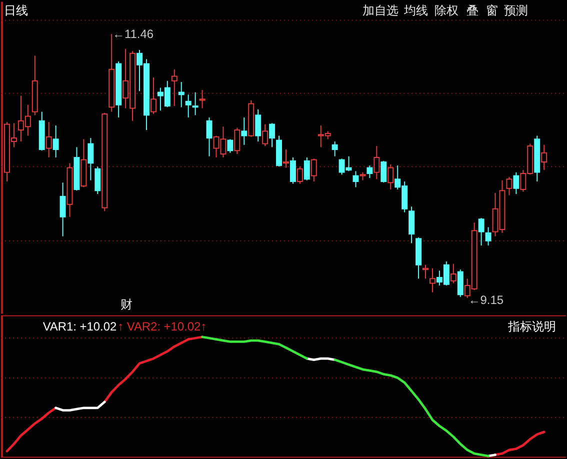 The height and width of the screenshot is (459, 567). What do you see at coordinates (16, 10) in the screenshot?
I see `chart-title: 日线` at bounding box center [16, 10].